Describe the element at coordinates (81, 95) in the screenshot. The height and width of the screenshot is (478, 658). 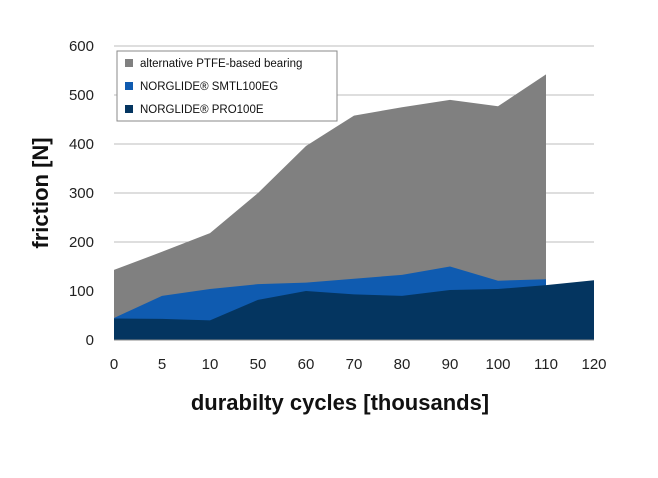
I see `y-tick-label: 500` at that location.